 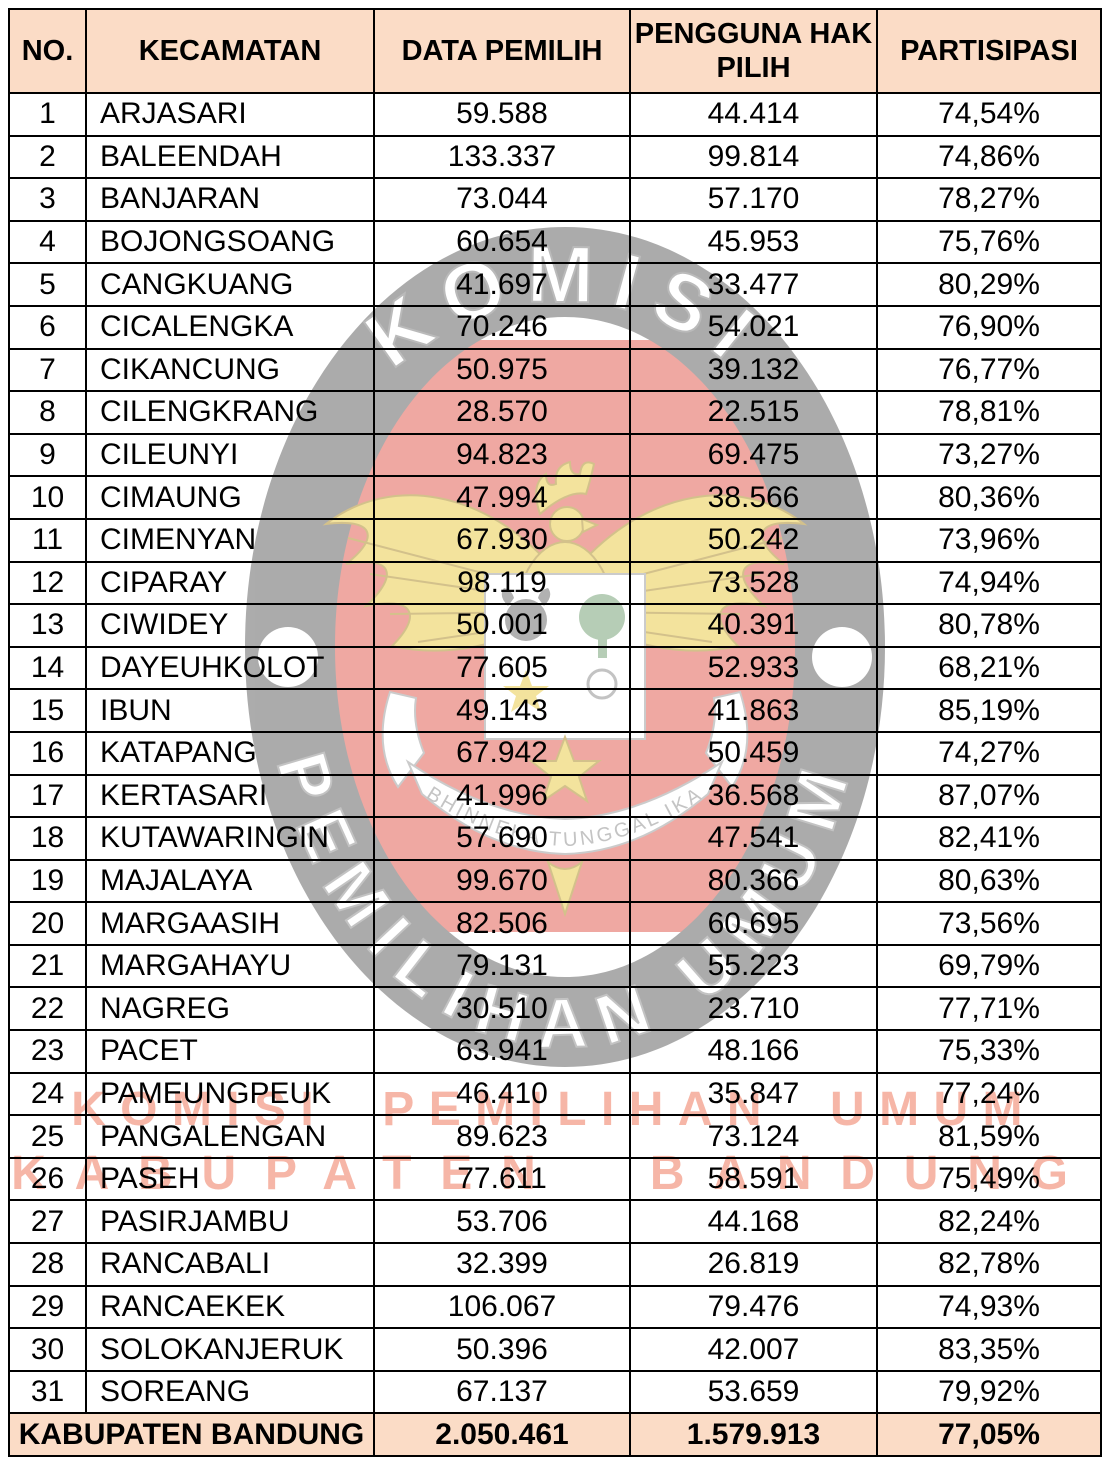 What do you see at coordinates (989, 881) in the screenshot?
I see `partisipasi-value: 80,63%` at bounding box center [989, 881].